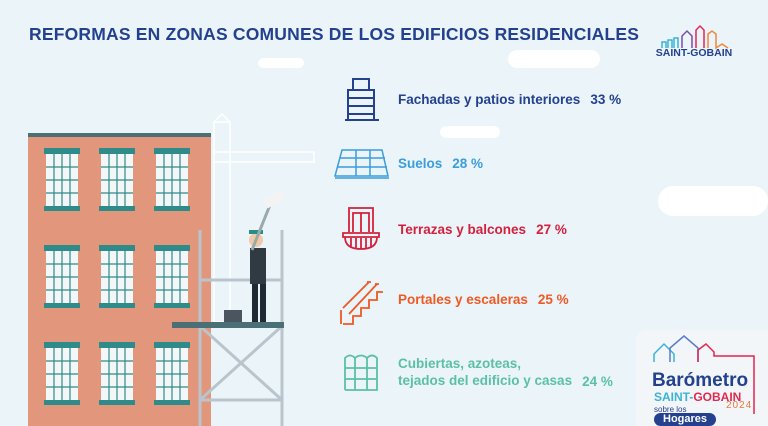 This screenshot has height=426, width=768. Describe the element at coordinates (670, 409) in the screenshot. I see `badge-subtitle: sobre los` at that location.